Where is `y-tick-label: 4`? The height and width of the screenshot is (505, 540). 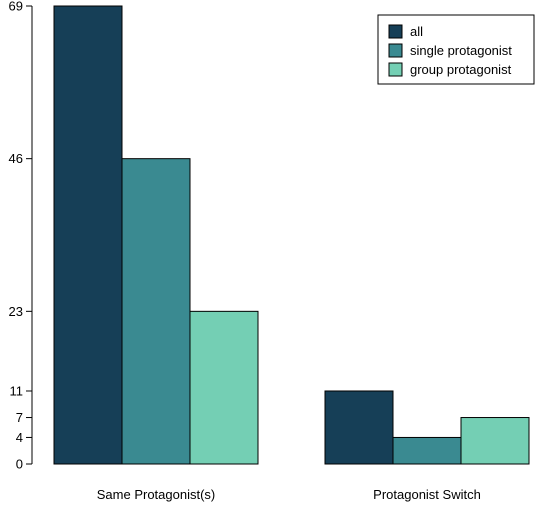
y-tick-label: 4 is located at coordinates (19, 437).